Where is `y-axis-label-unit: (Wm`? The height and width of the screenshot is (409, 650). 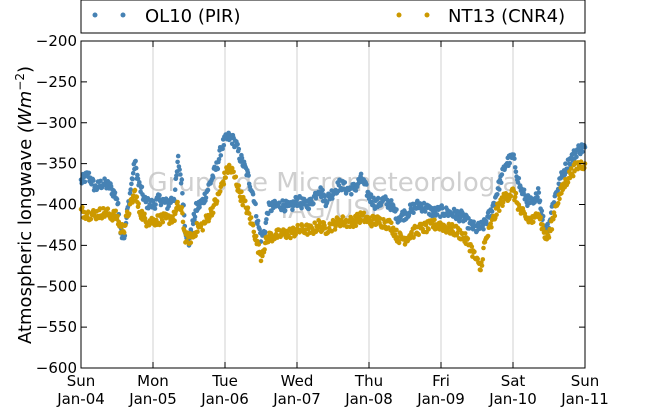 y-axis-label-unit: (Wm is located at coordinates (25, 112).